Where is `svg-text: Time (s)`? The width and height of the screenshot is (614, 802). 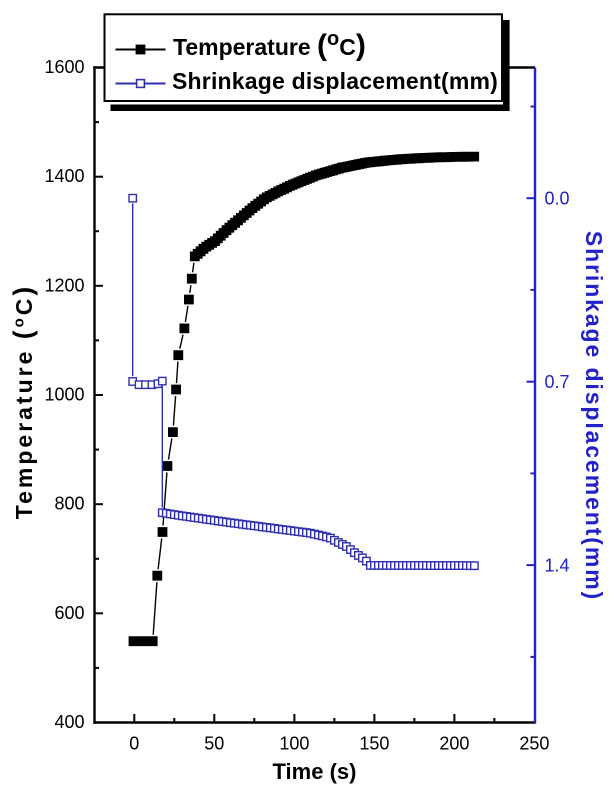
svg-text: Time (s) is located at coordinates (315, 771).